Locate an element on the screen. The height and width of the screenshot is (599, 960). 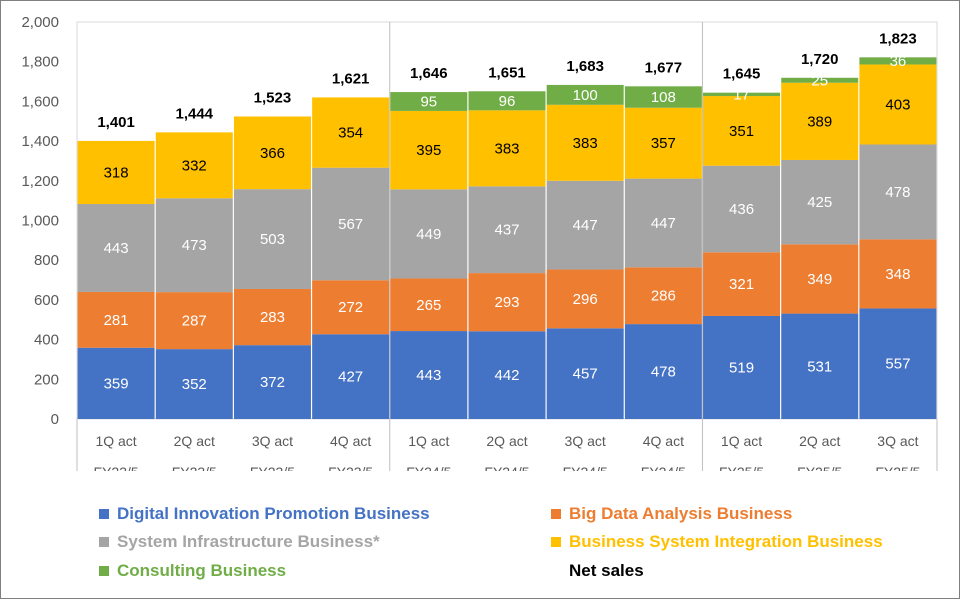
legend-item-digital-innovation: Digital Innovation Promotion Business is located at coordinates (264, 514).